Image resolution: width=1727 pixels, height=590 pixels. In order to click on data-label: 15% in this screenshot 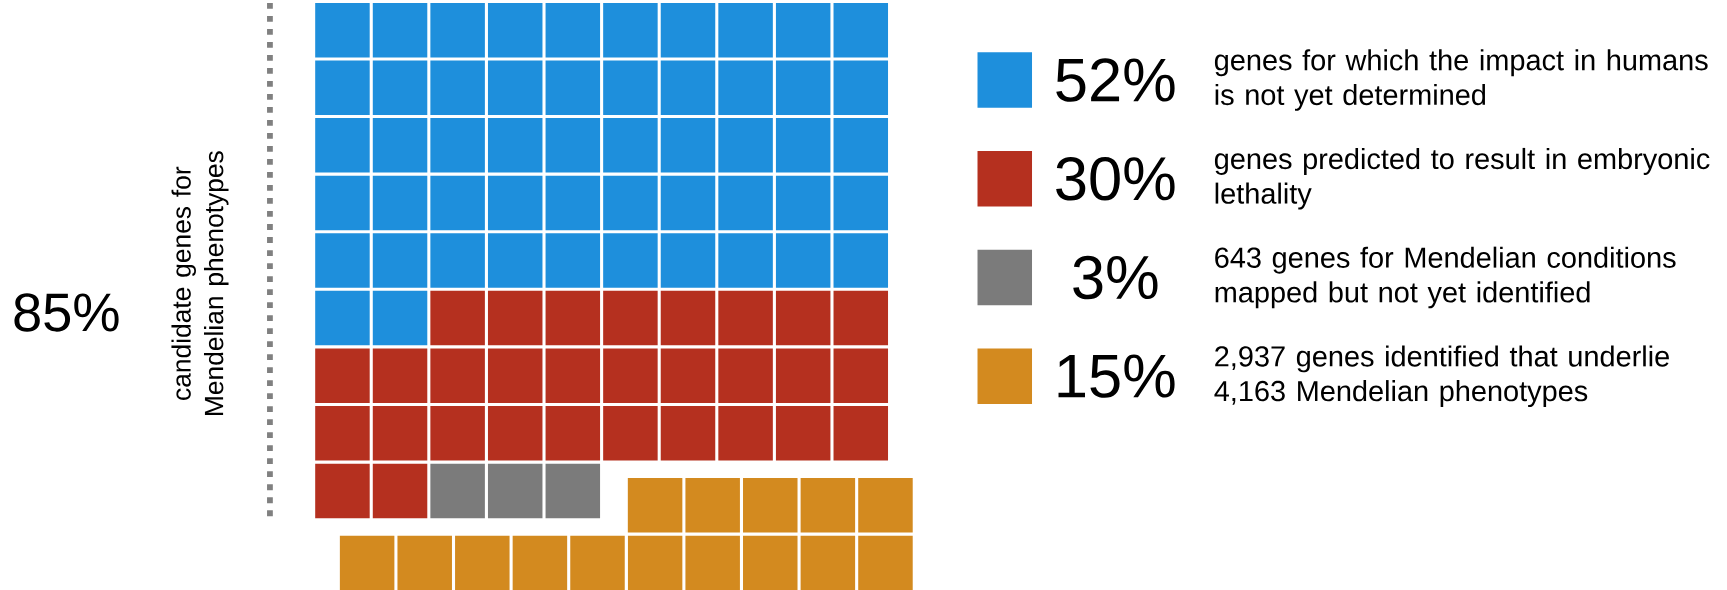, I will do `click(1116, 376)`.